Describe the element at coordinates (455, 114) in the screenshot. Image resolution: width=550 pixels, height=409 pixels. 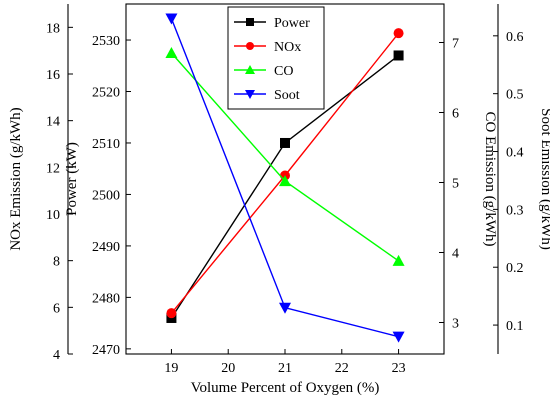
I see `co-tick-label: 6` at that location.